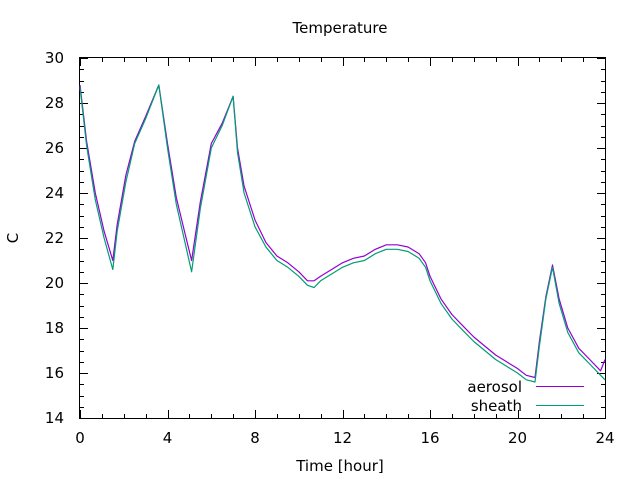 The height and width of the screenshot is (480, 640). I want to click on legend-label-aerosol: aerosol, so click(494, 387).